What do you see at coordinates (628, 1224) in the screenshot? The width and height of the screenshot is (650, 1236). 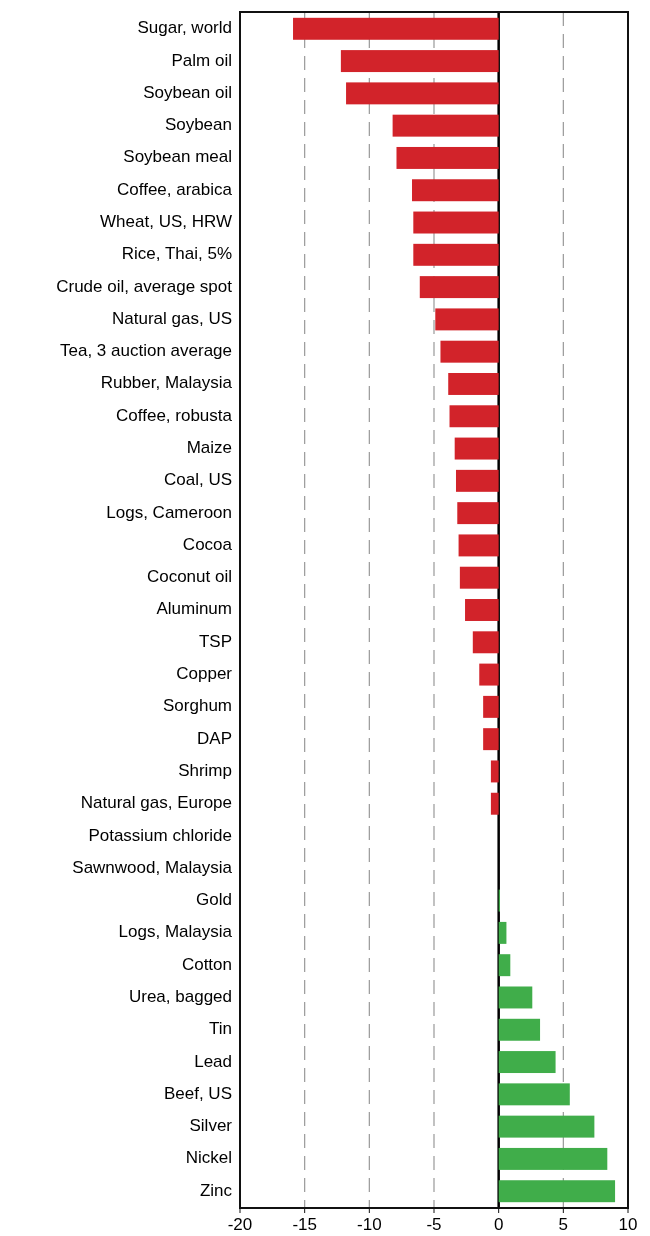 I see `x-tick-label: 10` at bounding box center [628, 1224].